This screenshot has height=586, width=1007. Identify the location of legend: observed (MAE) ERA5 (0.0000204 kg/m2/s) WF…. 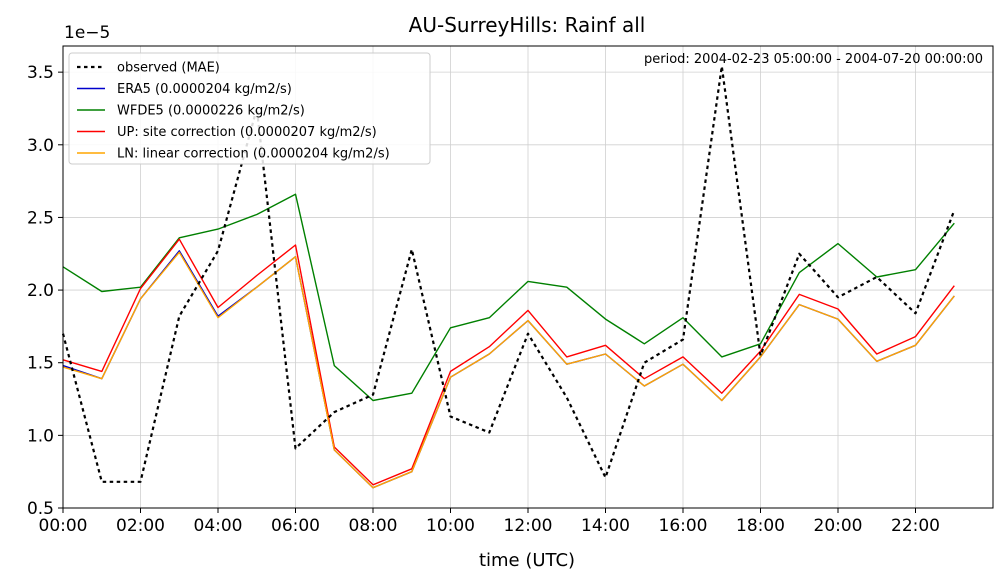
(249, 108).